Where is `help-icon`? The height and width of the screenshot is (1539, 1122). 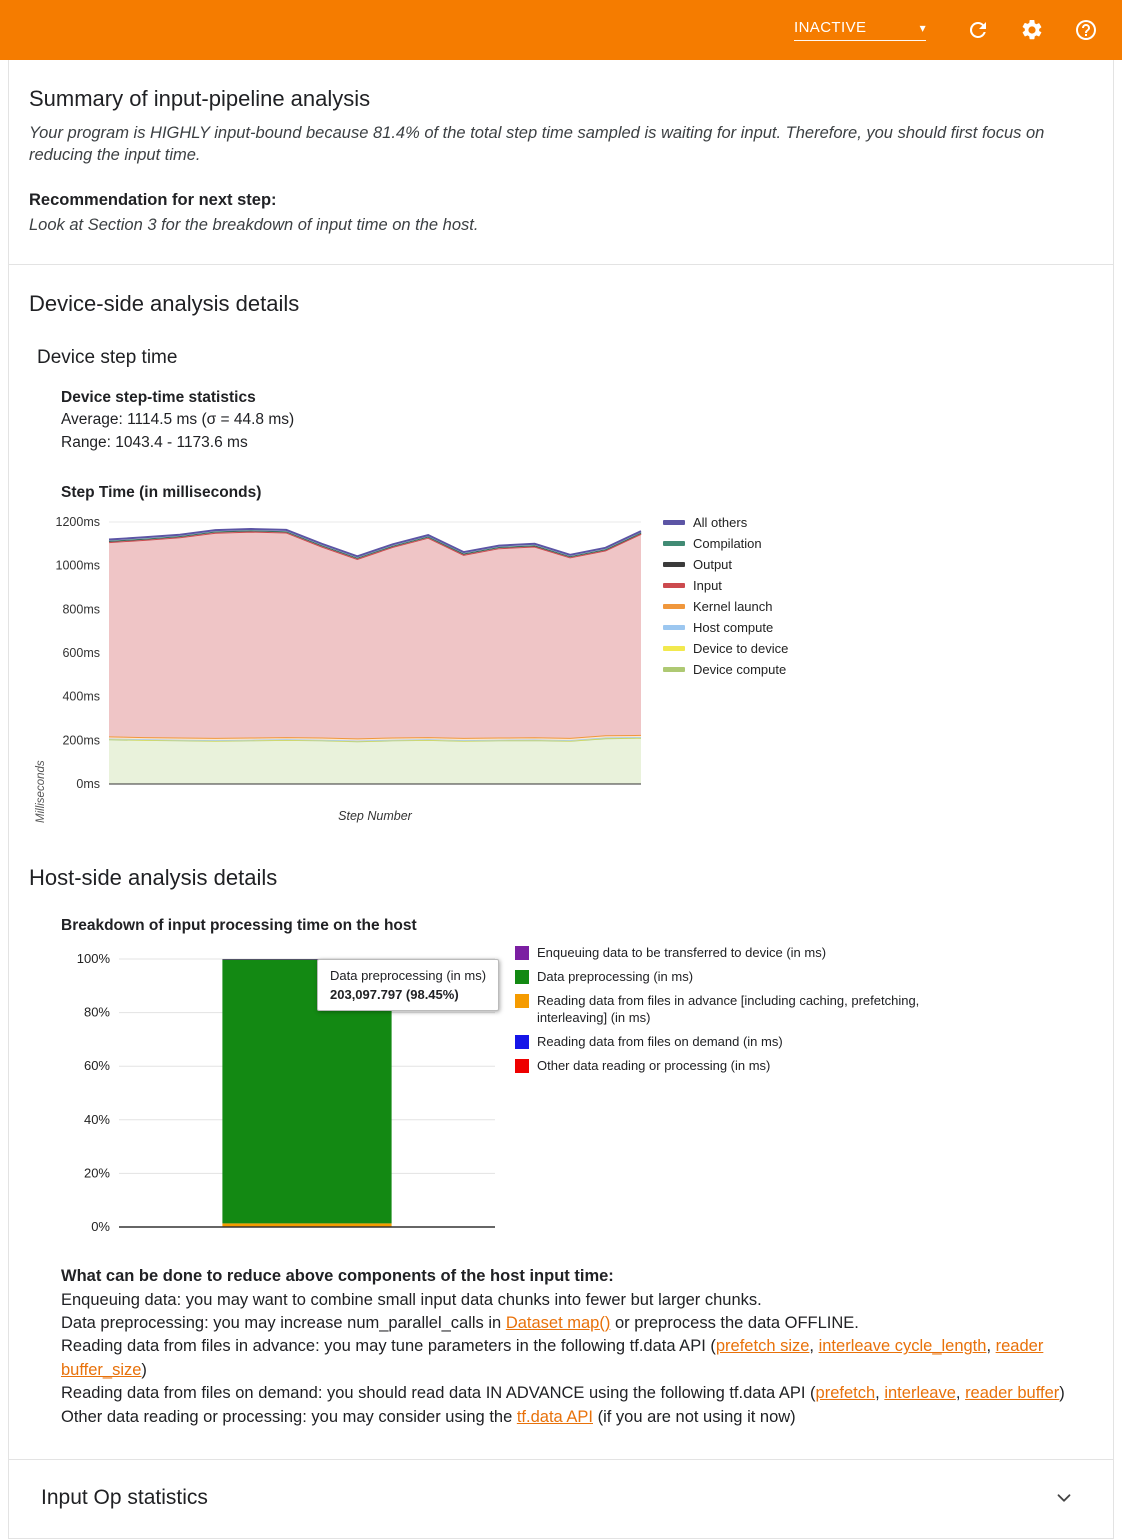
help-icon is located at coordinates (1086, 30).